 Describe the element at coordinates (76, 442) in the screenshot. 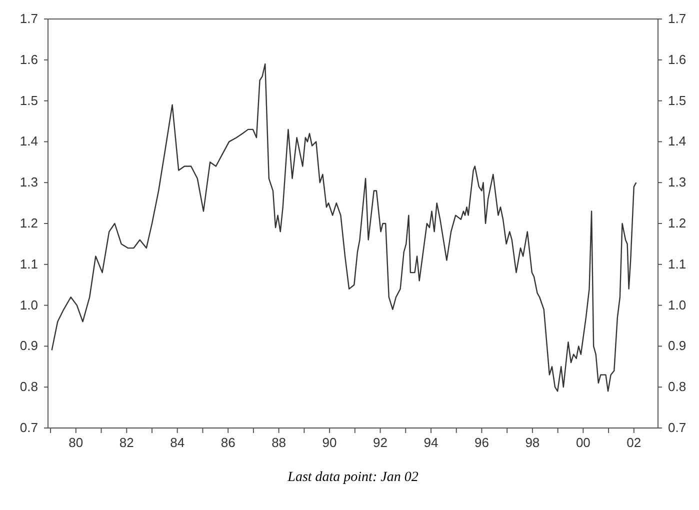

I see `x-tick-label: 80` at that location.